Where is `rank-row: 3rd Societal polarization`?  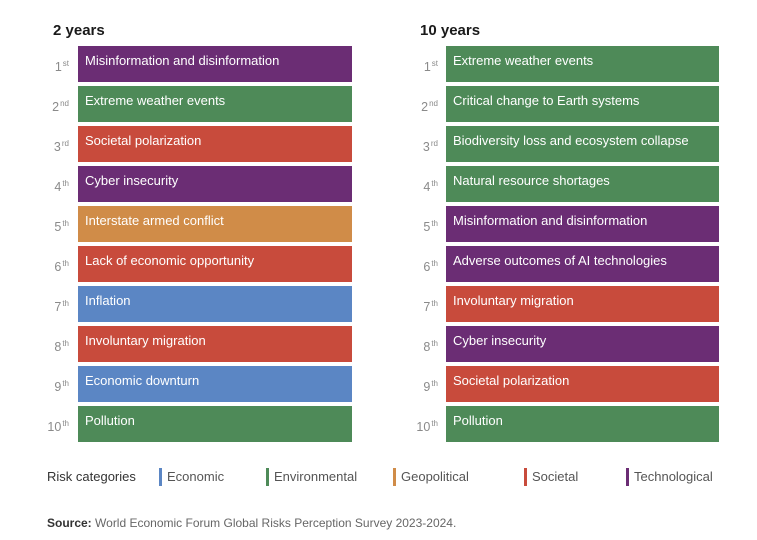
rank-row: 3rd Societal polarization is located at coordinates (378, 144).